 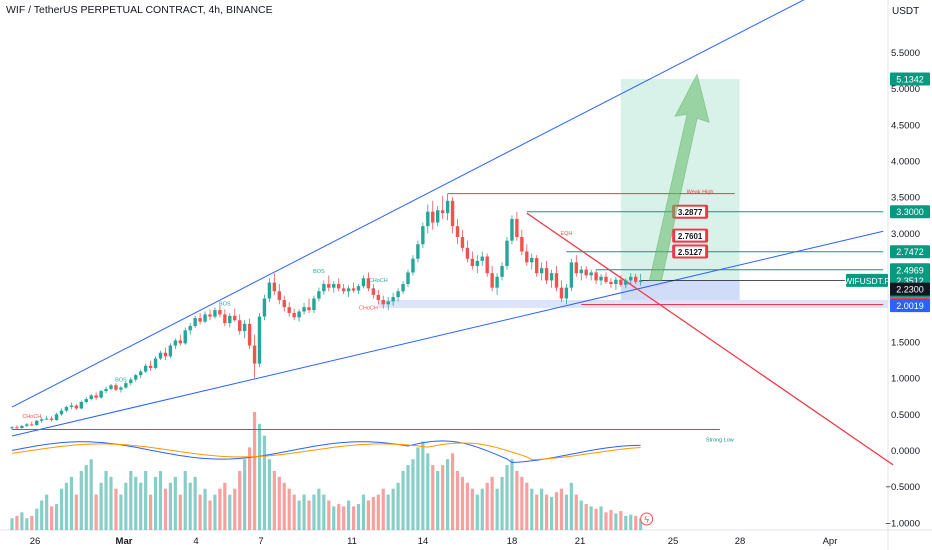 What do you see at coordinates (434, 541) in the screenshot?
I see `time-axis: 26 Mar 4 7 11 14 18 21 25 28 Apr` at bounding box center [434, 541].